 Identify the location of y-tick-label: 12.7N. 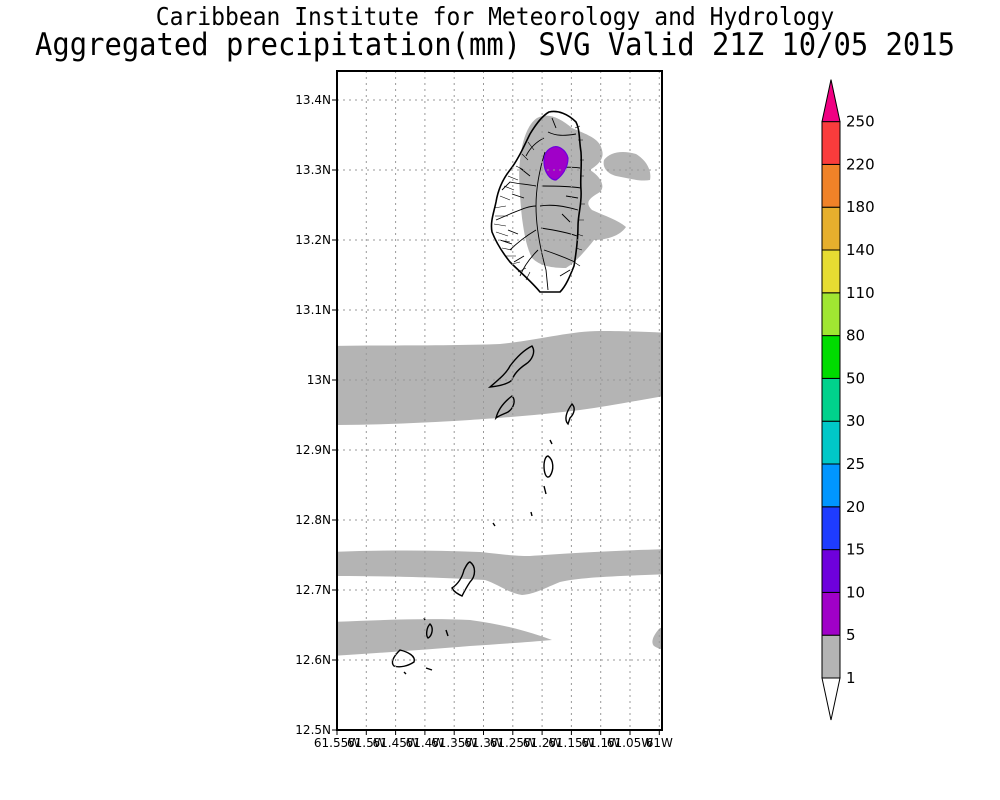
(313, 590).